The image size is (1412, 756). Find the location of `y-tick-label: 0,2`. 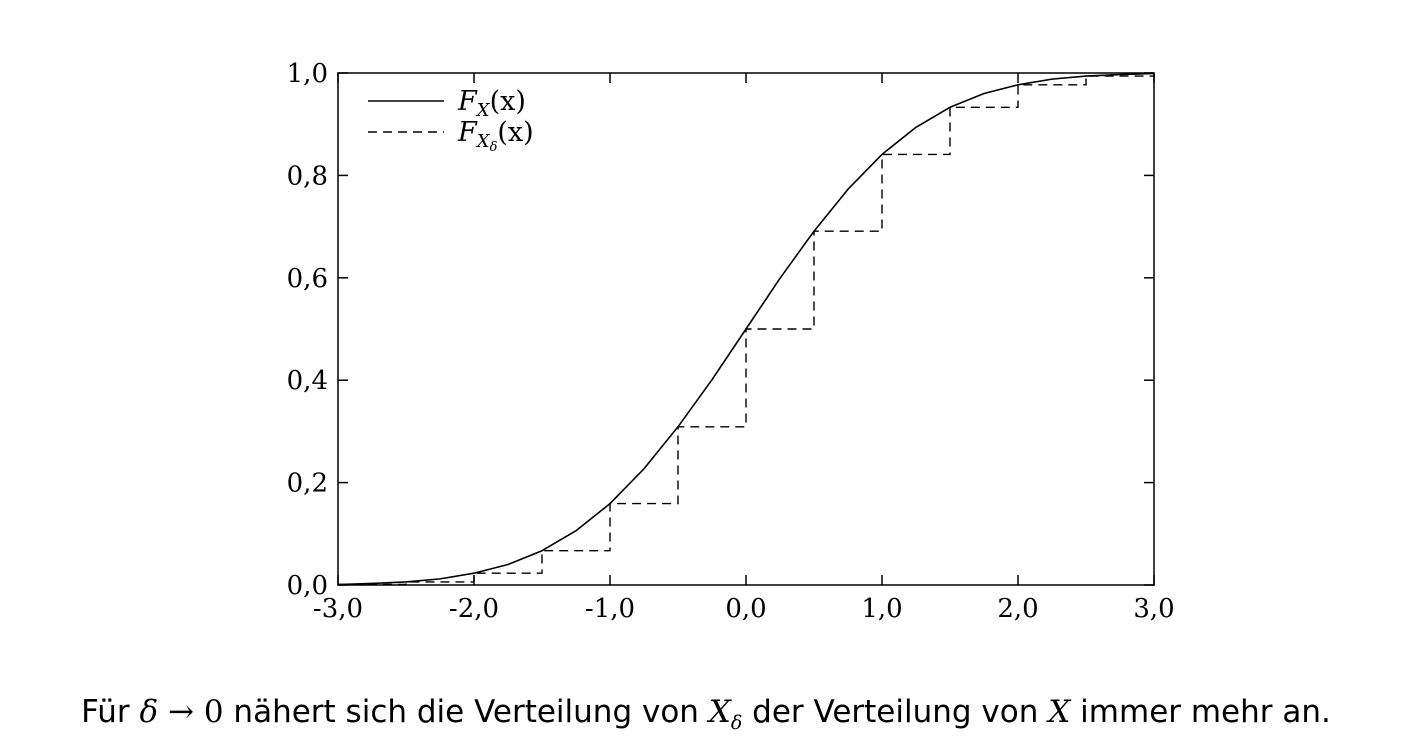

y-tick-label: 0,2 is located at coordinates (307, 484).